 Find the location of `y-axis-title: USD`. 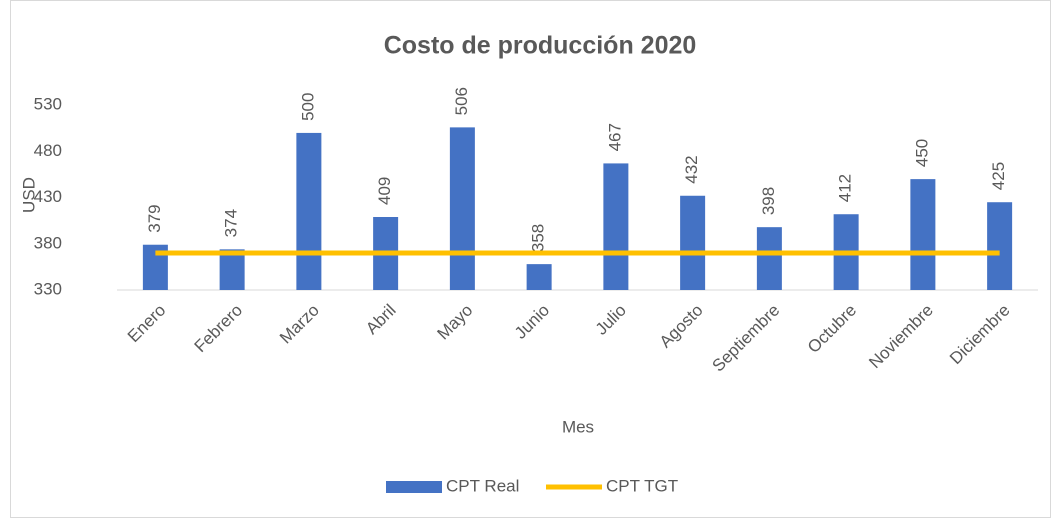

y-axis-title: USD is located at coordinates (28, 195).